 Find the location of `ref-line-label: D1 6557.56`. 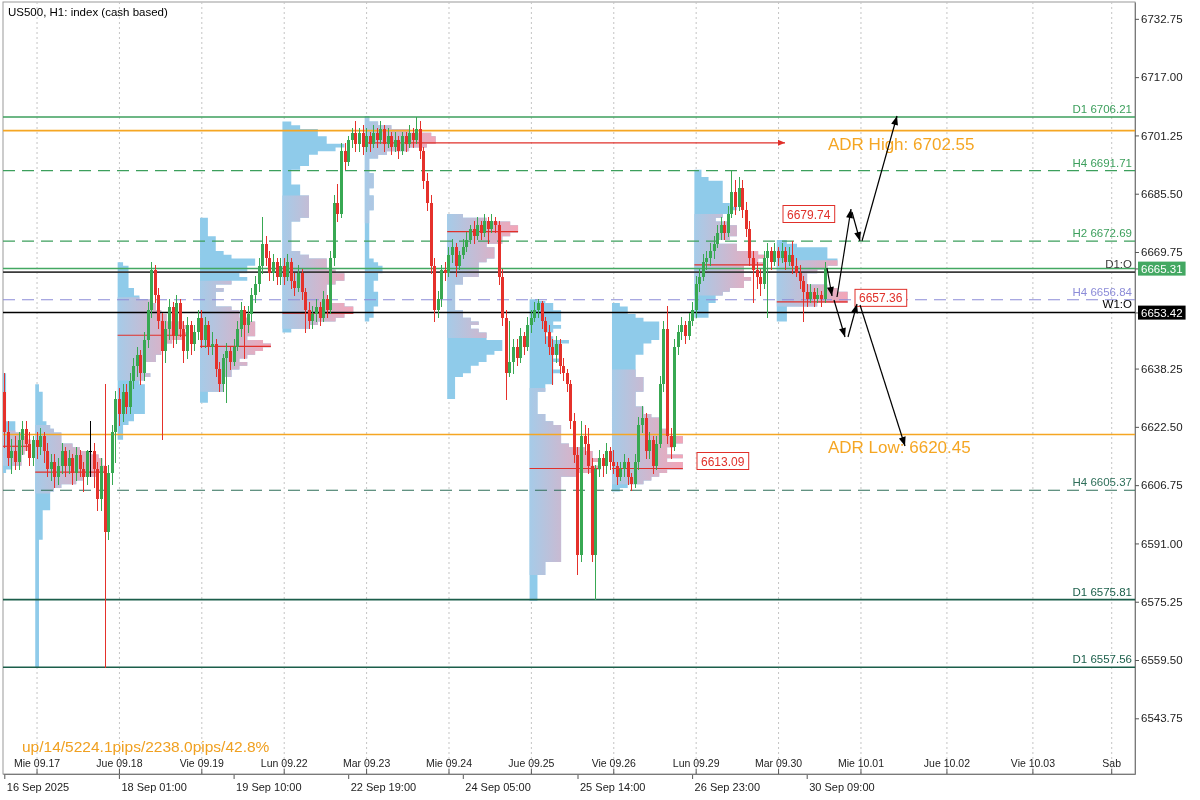

ref-line-label: D1 6557.56 is located at coordinates (1102, 659).